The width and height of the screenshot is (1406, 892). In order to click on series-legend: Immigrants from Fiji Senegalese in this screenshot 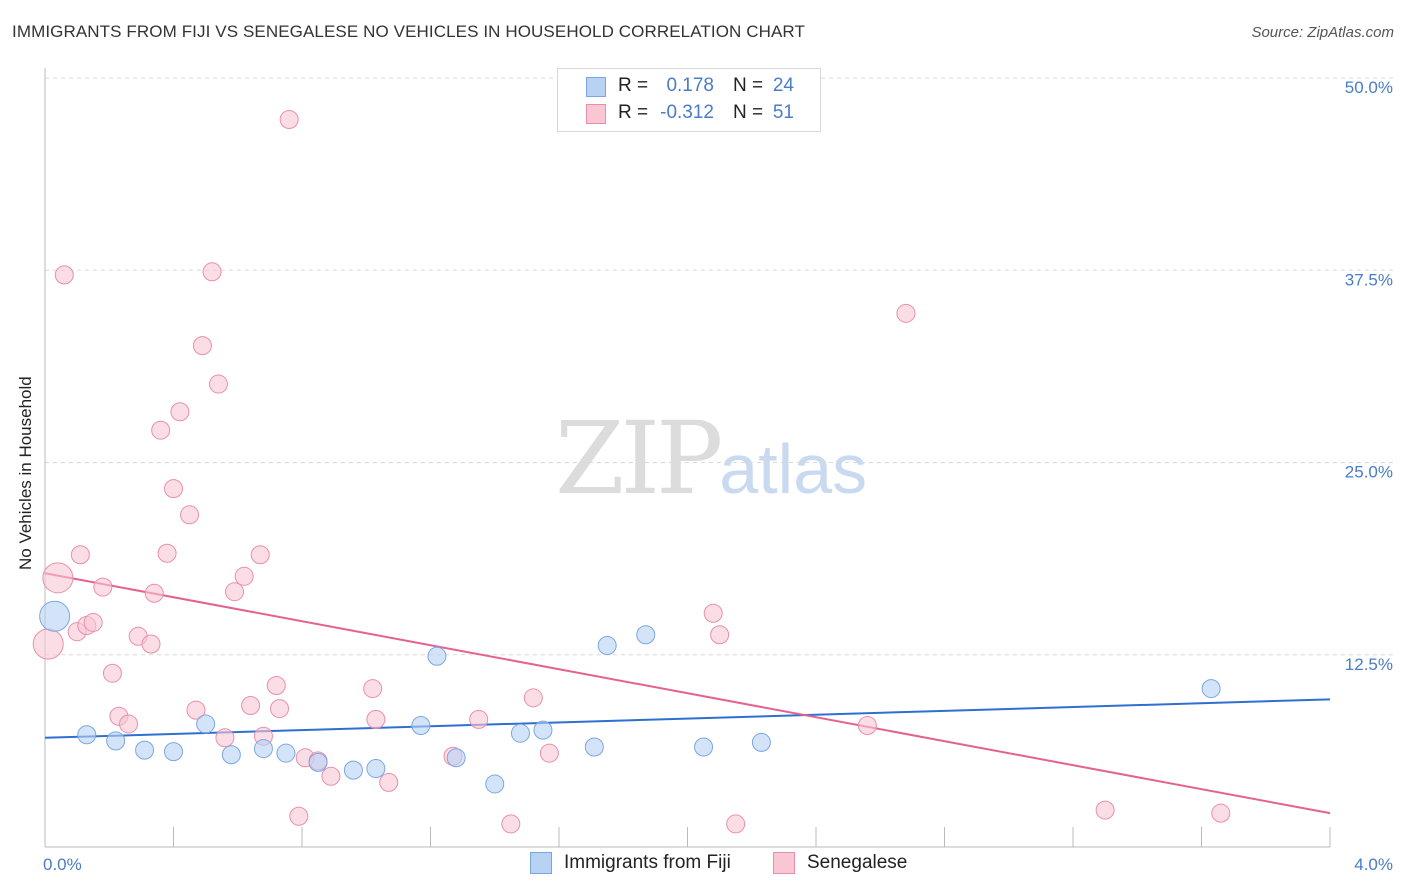, I will do `click(703, 865)`.